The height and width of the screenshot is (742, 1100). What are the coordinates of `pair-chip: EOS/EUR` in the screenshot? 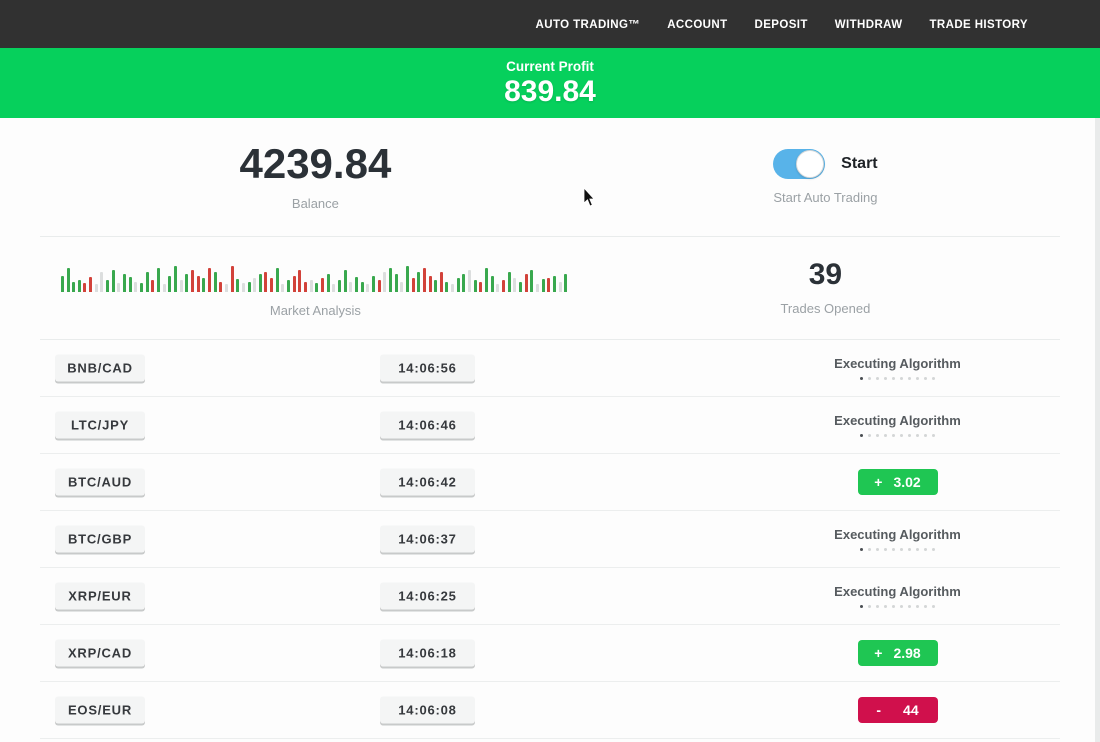 It's located at (100, 710).